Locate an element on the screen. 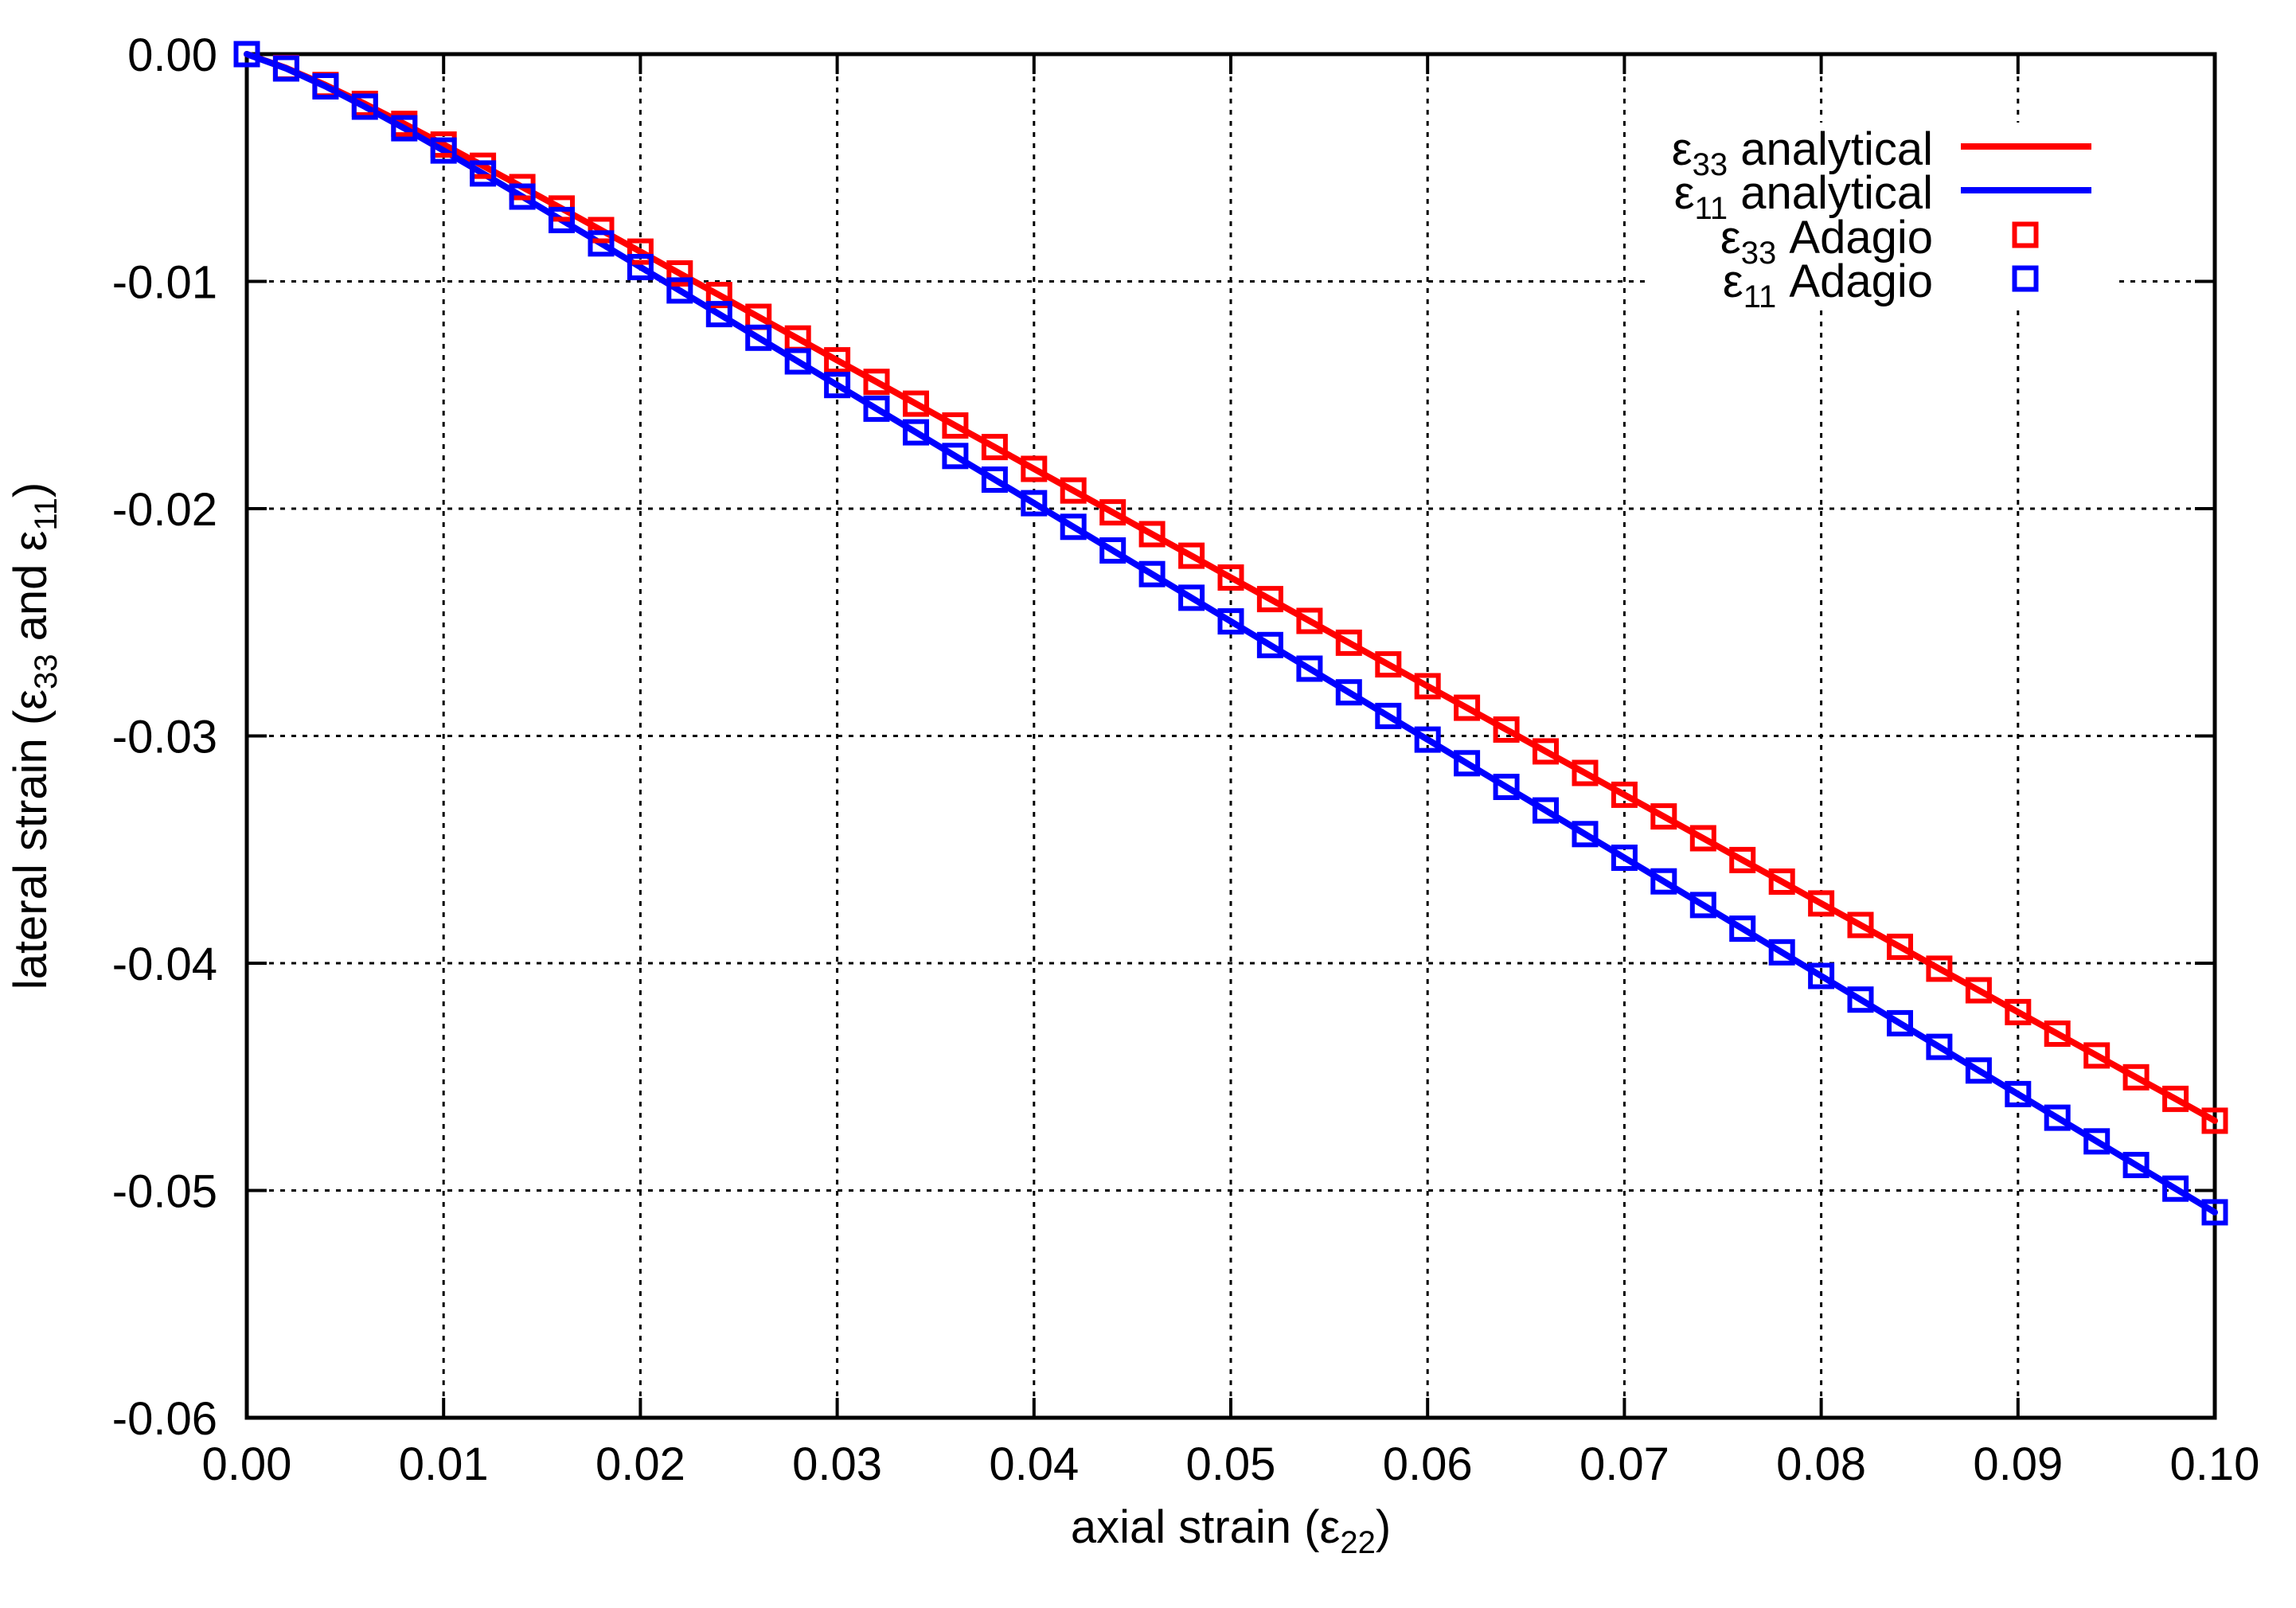 This screenshot has height=1608, width=2296. x-tick-label: 0.05 is located at coordinates (1231, 1464).